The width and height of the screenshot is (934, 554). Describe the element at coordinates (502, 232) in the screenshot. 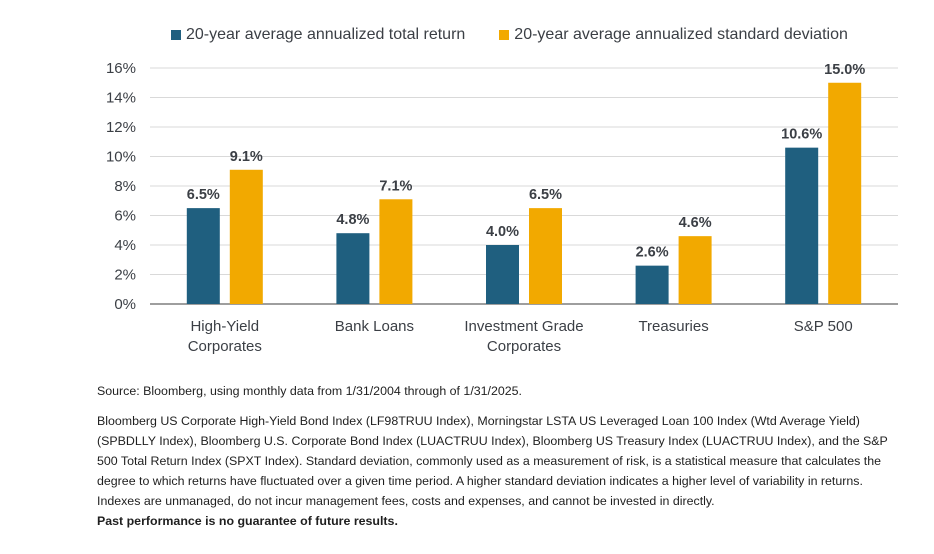

I see `data-label: 4.0%` at that location.